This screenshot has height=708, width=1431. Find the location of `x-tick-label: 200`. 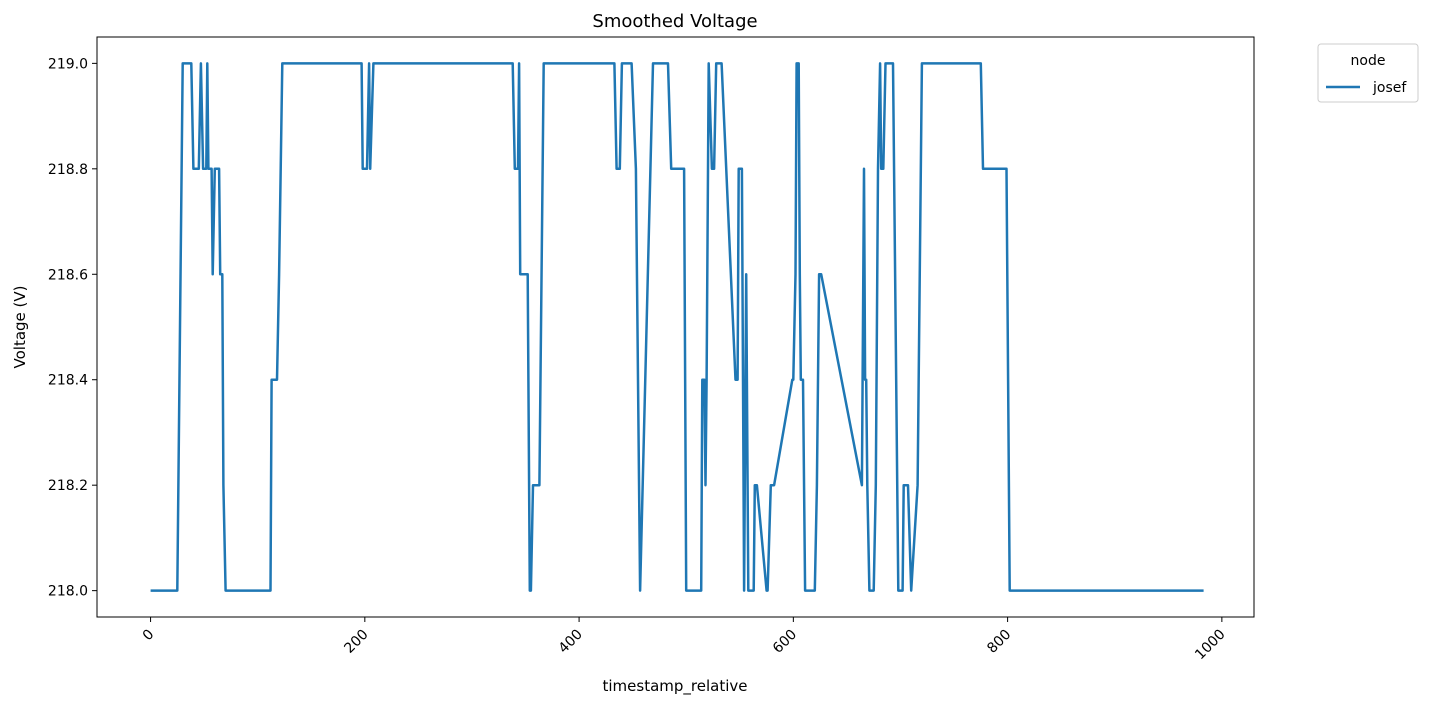

x-tick-label: 200 is located at coordinates (356, 642).